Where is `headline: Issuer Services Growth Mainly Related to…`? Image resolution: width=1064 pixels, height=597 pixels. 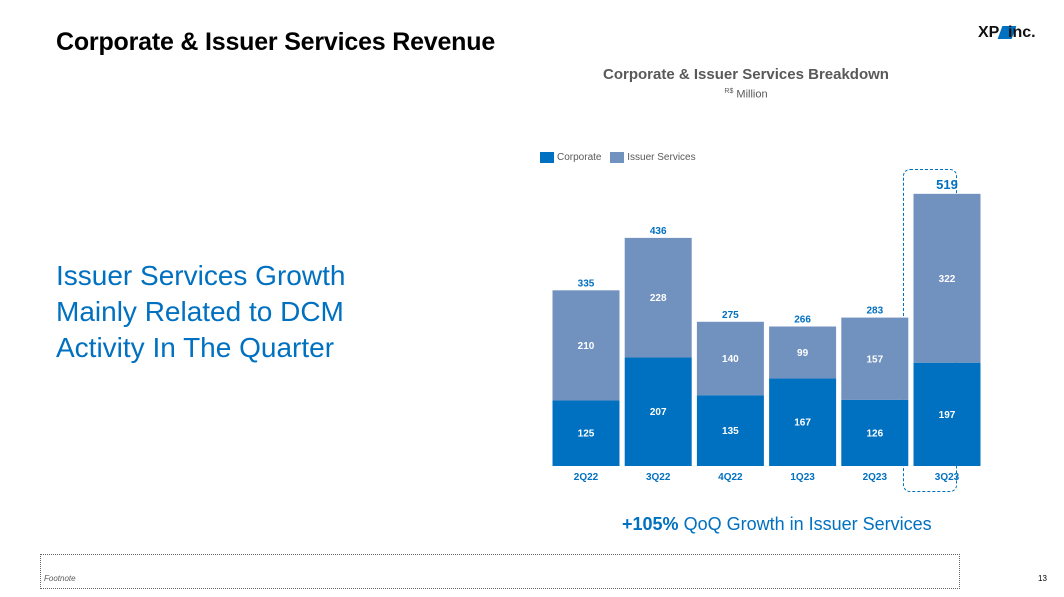 headline: Issuer Services Growth Mainly Related to… is located at coordinates (201, 311).